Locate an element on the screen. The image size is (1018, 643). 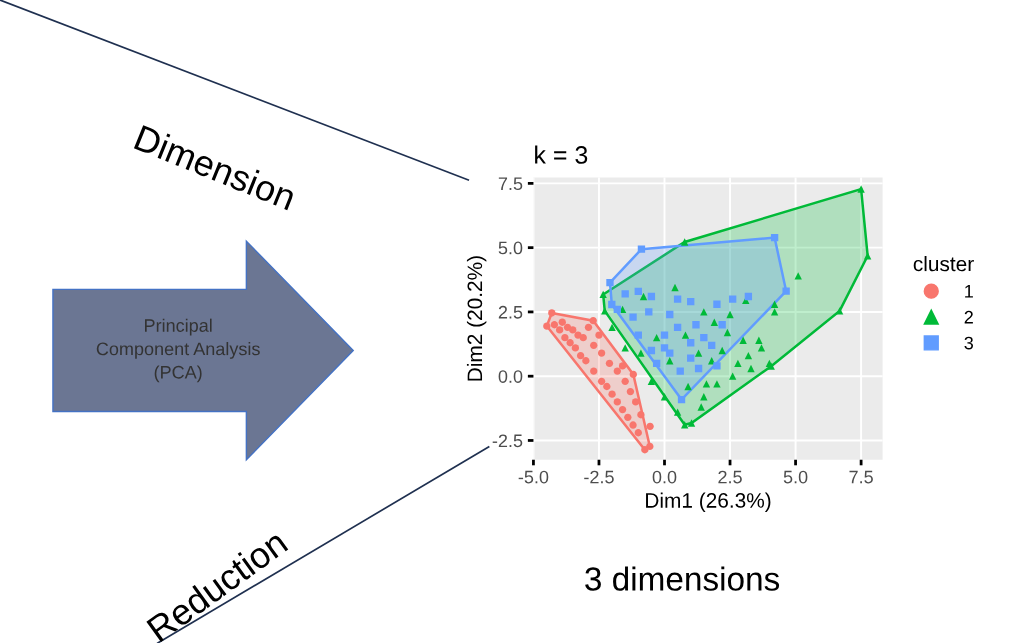
x-tick-label: 0.0 is located at coordinates (664, 477).